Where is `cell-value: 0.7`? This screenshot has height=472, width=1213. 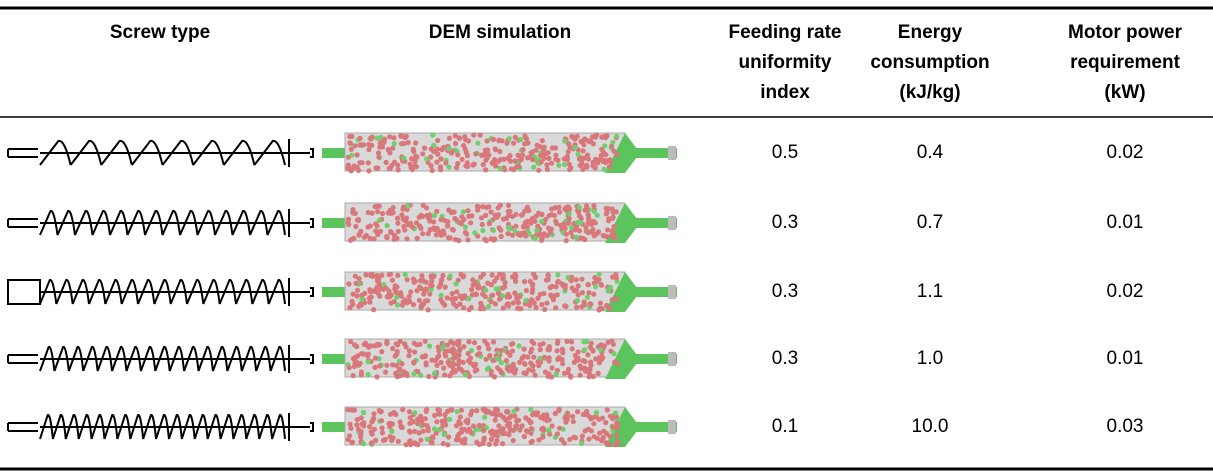 cell-value: 0.7 is located at coordinates (930, 222).